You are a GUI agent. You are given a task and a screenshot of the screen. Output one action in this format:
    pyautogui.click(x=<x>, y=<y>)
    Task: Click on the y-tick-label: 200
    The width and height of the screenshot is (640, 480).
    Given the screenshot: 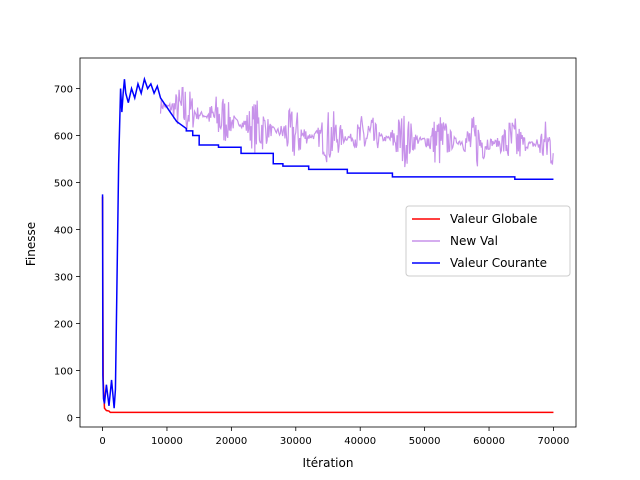 What is the action you would take?
    pyautogui.click(x=63, y=325)
    